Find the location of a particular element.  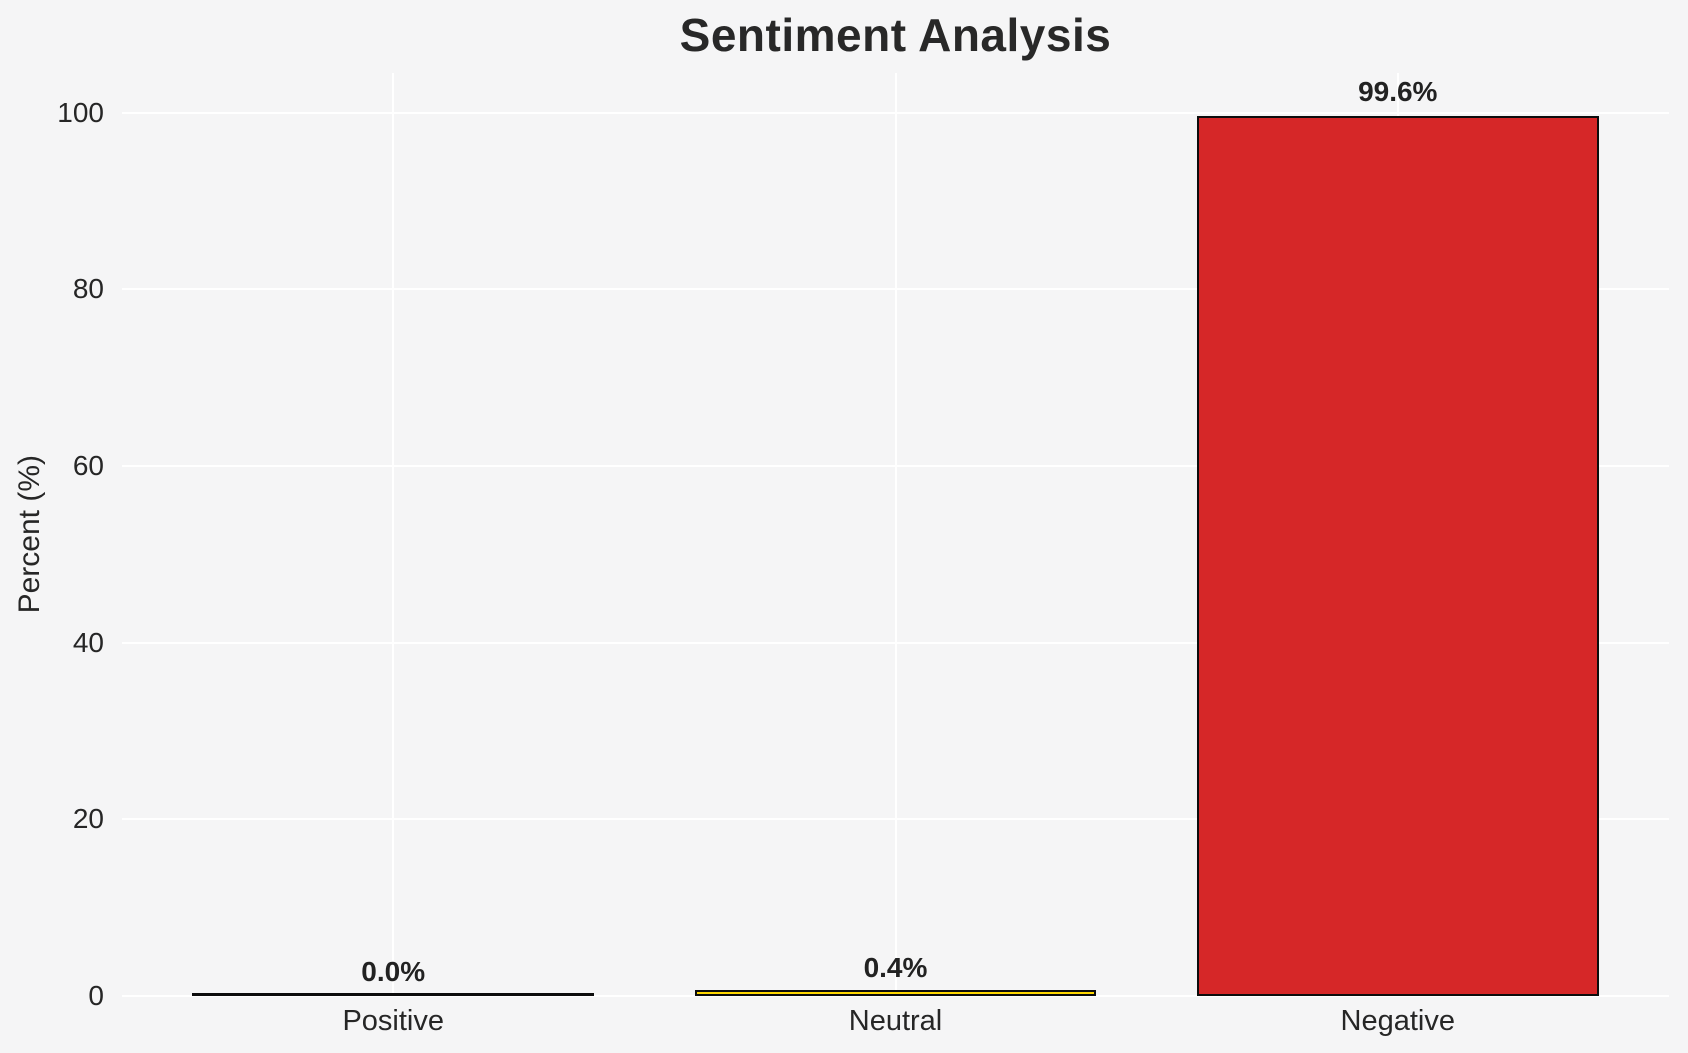

y-tick-label: 100 is located at coordinates (80, 112).